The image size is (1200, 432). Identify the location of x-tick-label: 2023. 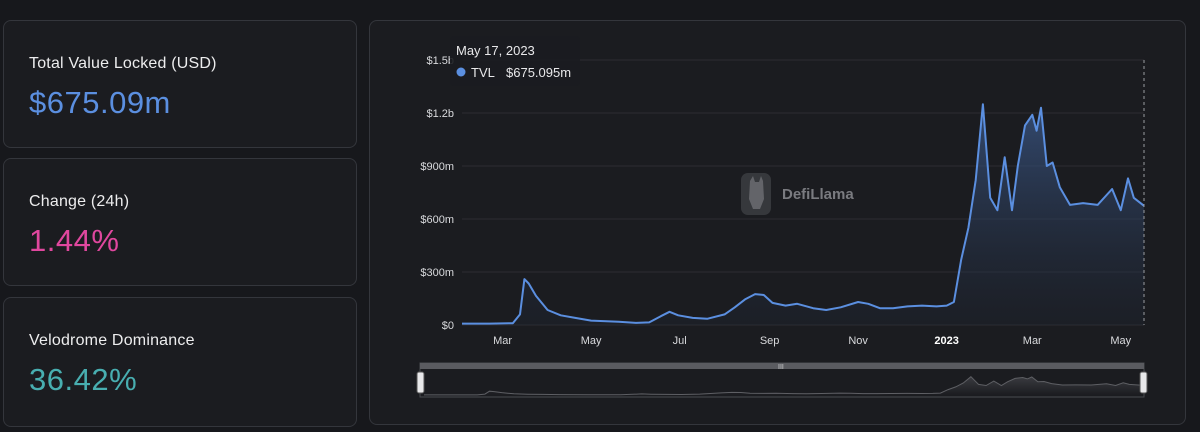
(946, 341).